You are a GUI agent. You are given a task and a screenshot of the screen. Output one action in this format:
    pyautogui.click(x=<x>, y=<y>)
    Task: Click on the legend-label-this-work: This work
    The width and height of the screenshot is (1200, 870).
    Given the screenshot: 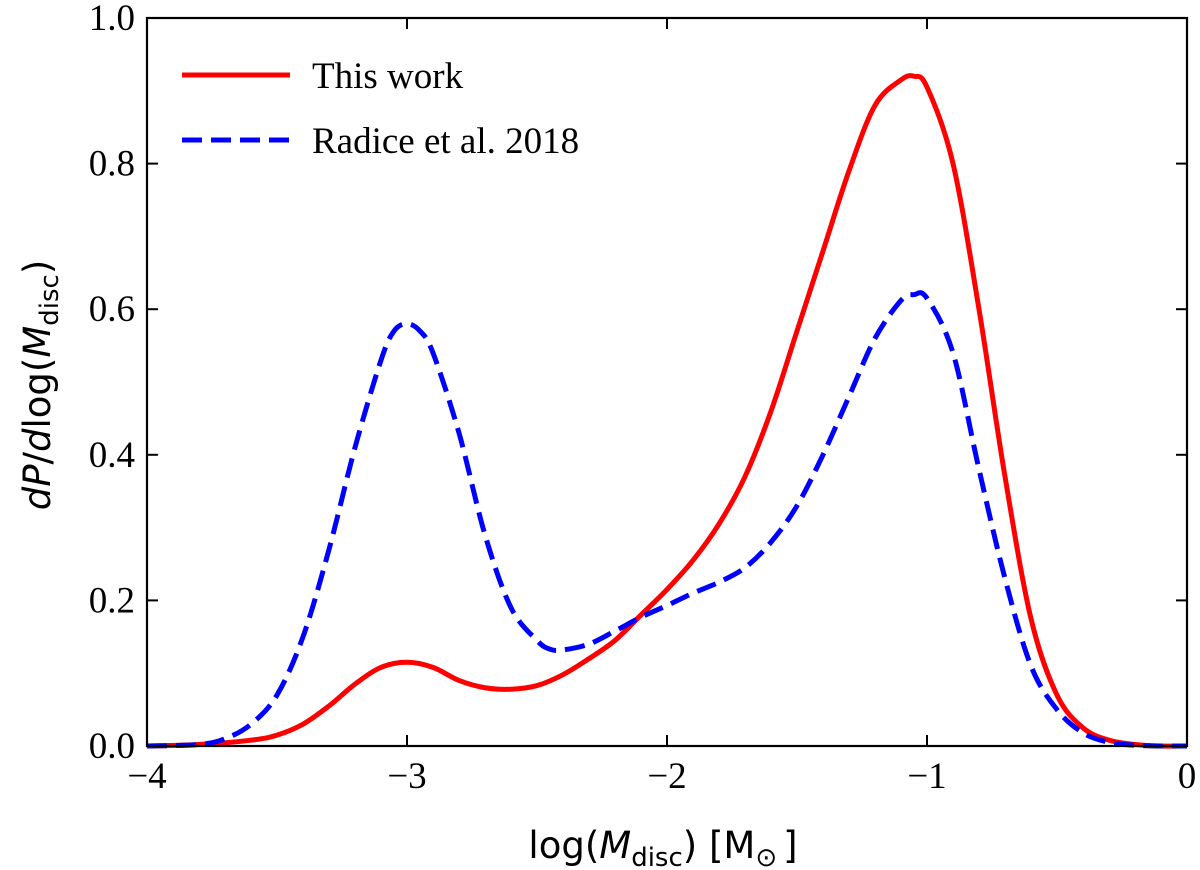 What is the action you would take?
    pyautogui.click(x=388, y=76)
    